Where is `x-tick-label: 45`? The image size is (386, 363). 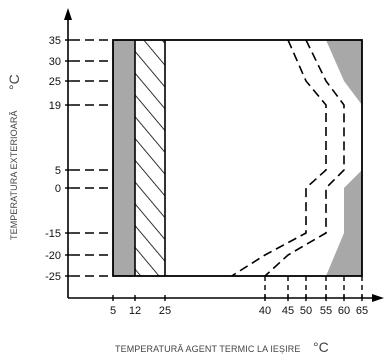 x-tick-label: 45 is located at coordinates (288, 311).